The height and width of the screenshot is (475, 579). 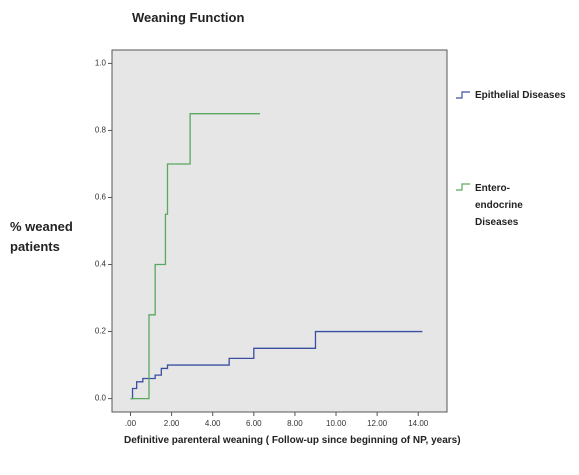 What do you see at coordinates (101, 398) in the screenshot?
I see `y-tick-label: 0.0` at bounding box center [101, 398].